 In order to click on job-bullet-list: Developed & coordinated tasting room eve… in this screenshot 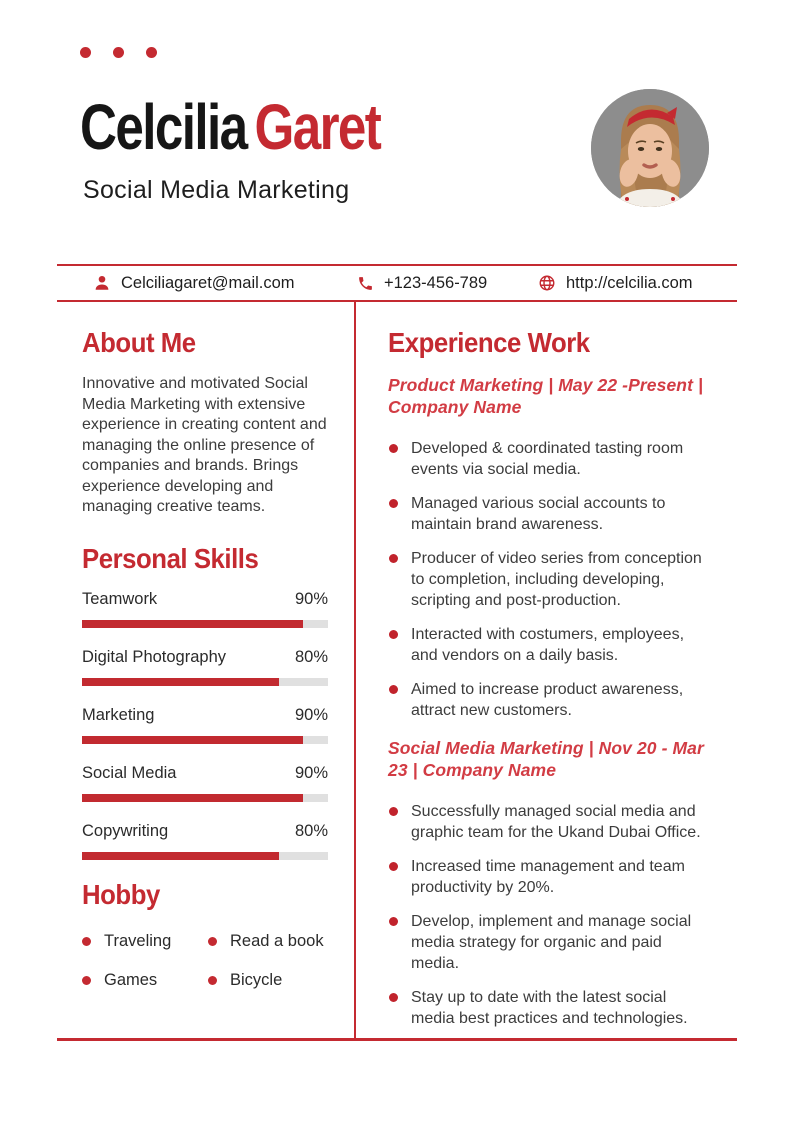, I will do `click(551, 579)`.